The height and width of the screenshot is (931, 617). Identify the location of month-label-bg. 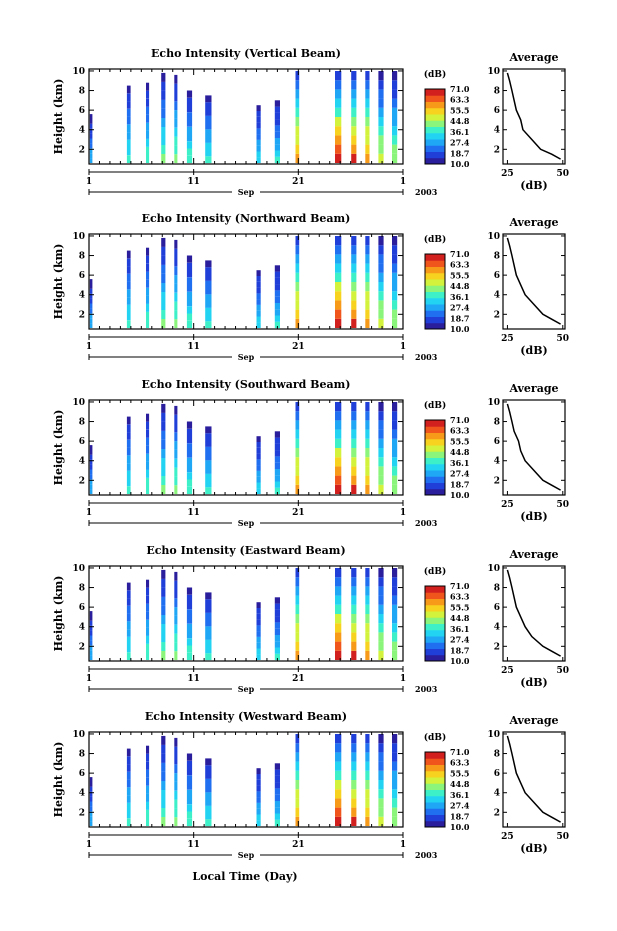
(246, 854).